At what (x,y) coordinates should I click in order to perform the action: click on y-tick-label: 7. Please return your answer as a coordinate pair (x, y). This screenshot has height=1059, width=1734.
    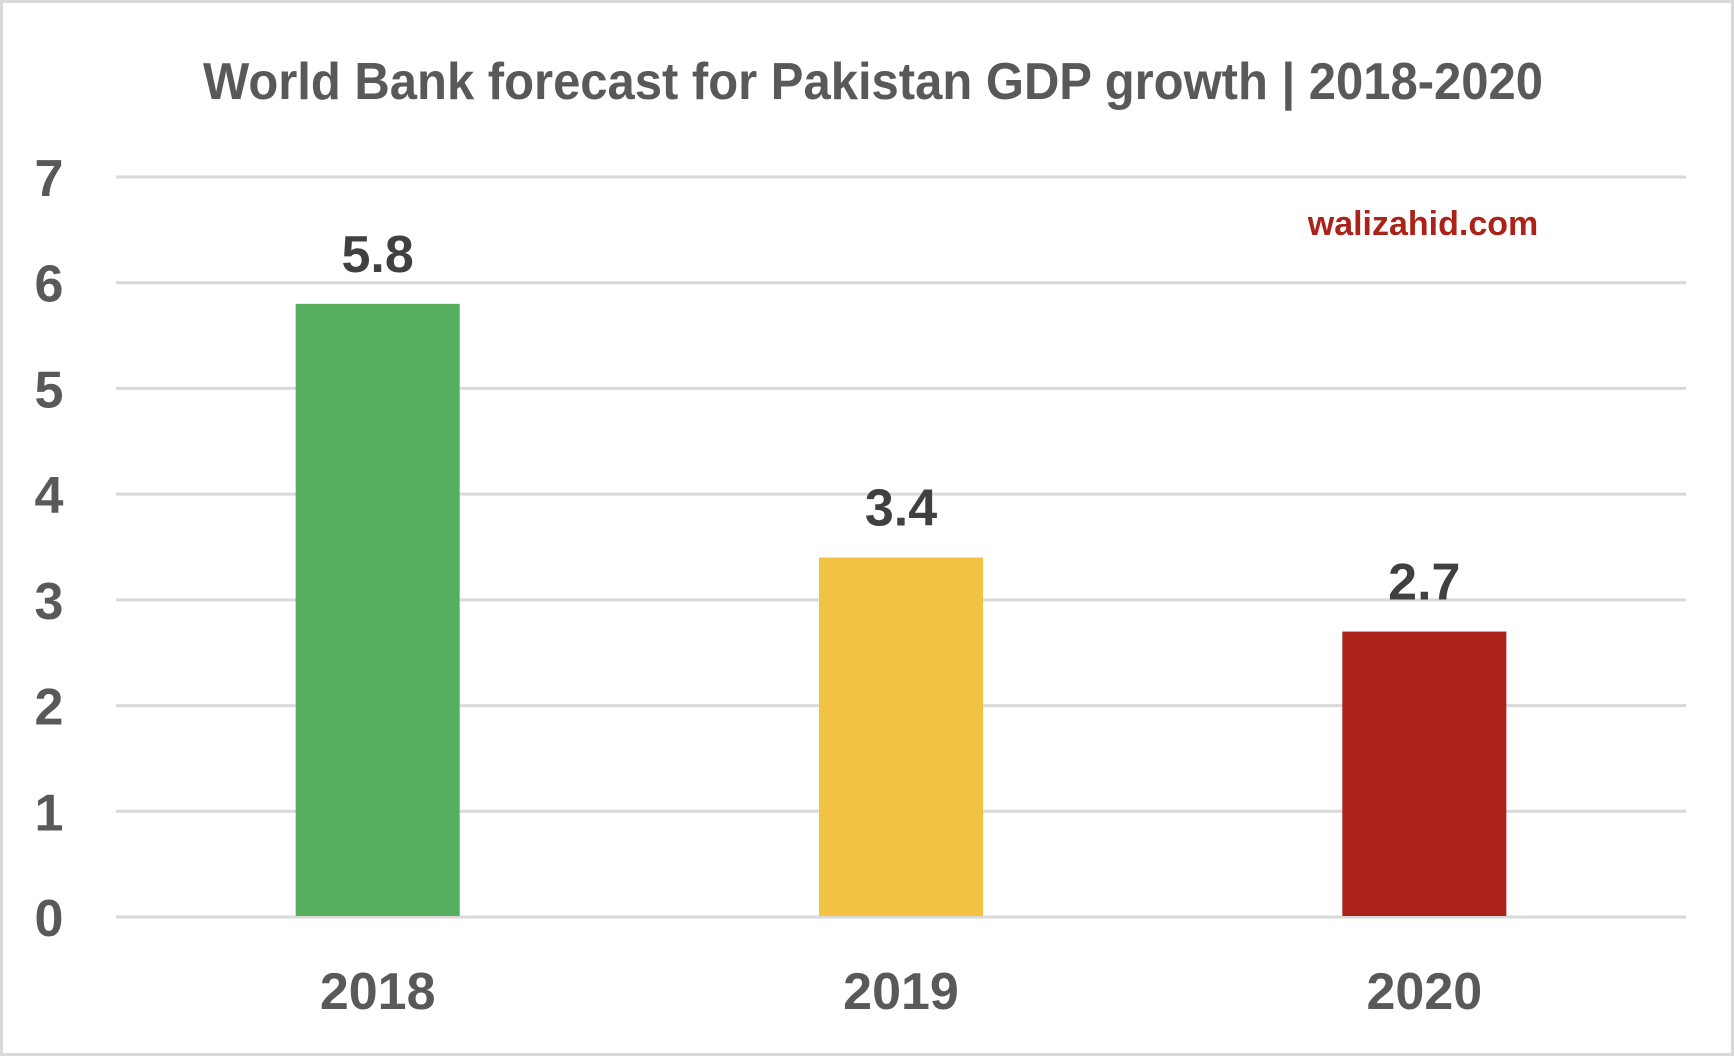
    Looking at the image, I should click on (49, 179).